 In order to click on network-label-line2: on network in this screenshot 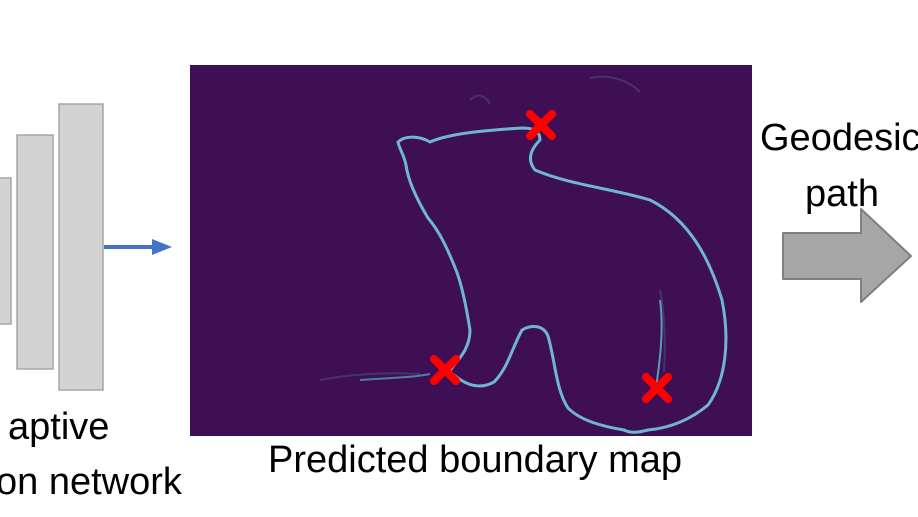, I will do `click(91, 482)`.